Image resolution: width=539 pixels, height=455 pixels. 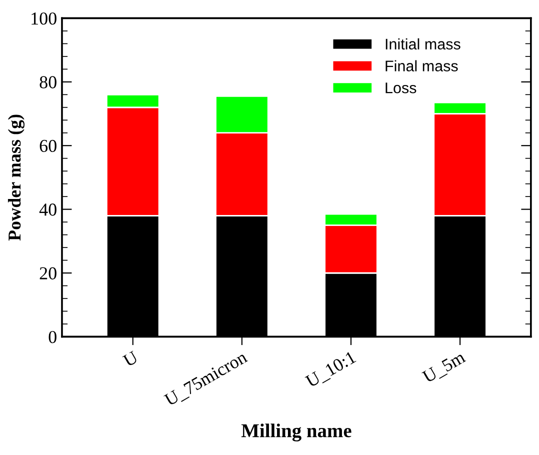 What do you see at coordinates (48, 82) in the screenshot?
I see `y-tick-label: 80` at bounding box center [48, 82].